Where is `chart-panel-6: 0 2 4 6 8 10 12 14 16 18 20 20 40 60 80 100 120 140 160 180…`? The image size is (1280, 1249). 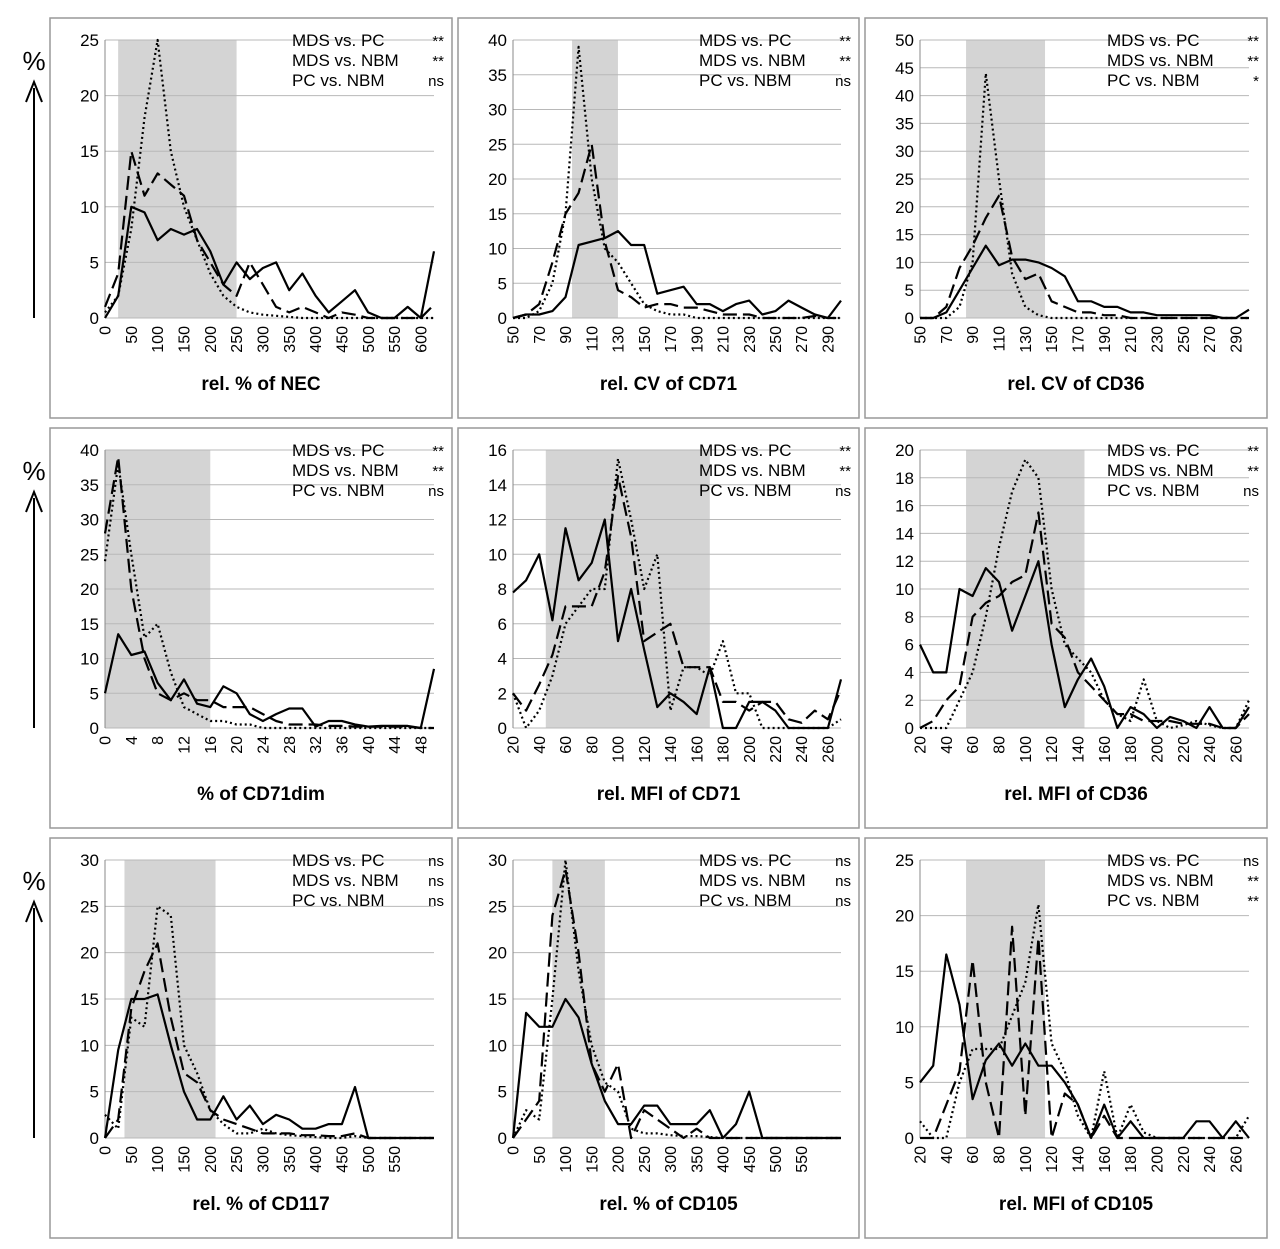 chart-panel-6: 0 2 4 6 8 10 12 14 16 18 20 20 40 60 80 100 120 140 160 180… is located at coordinates (1066, 628).